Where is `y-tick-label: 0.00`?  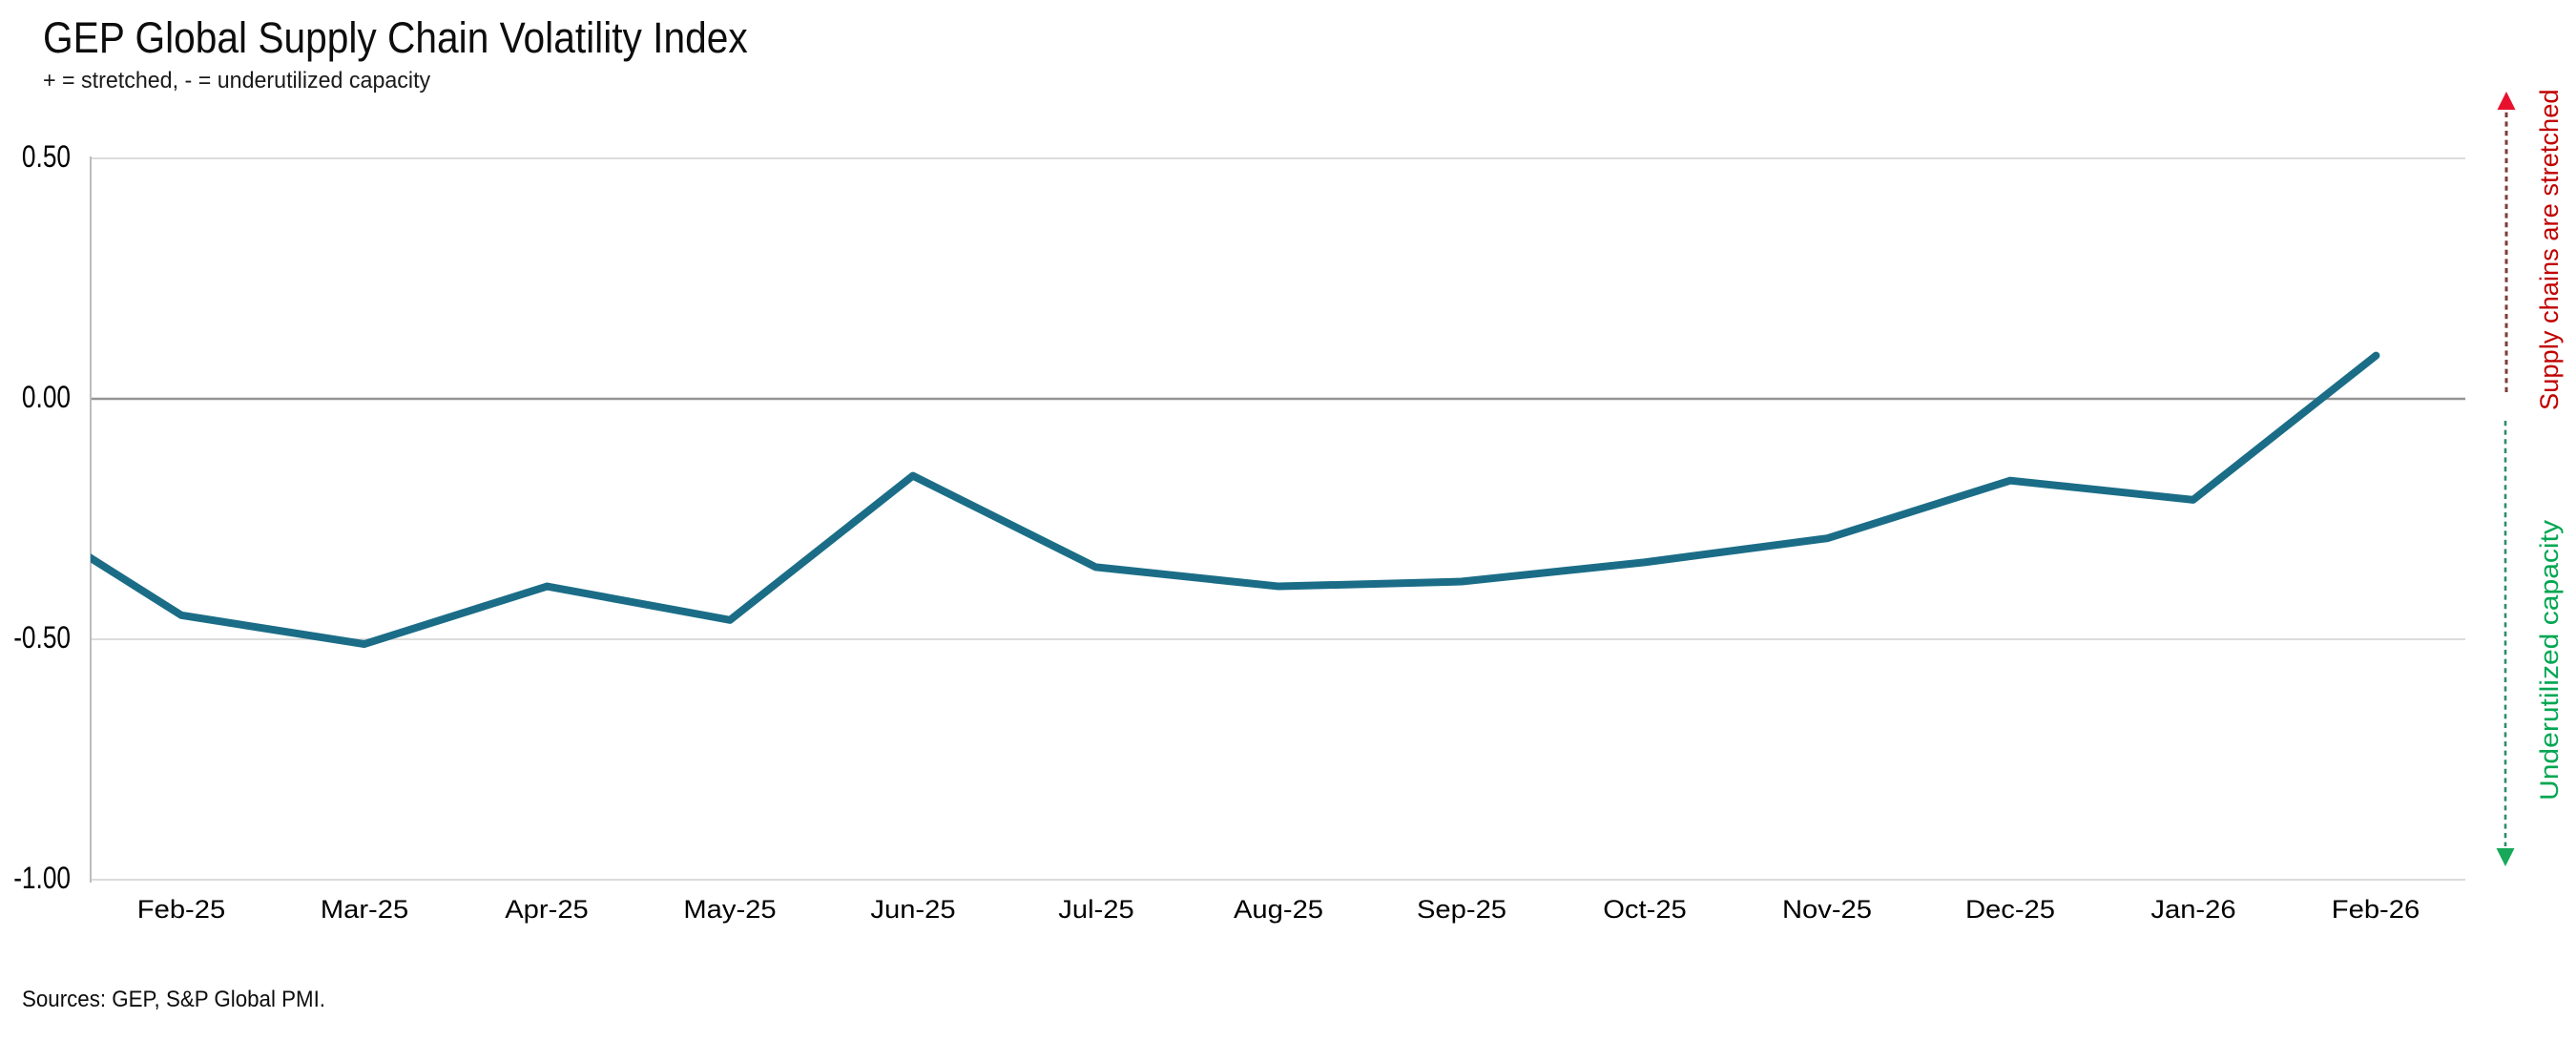 y-tick-label: 0.00 is located at coordinates (46, 397).